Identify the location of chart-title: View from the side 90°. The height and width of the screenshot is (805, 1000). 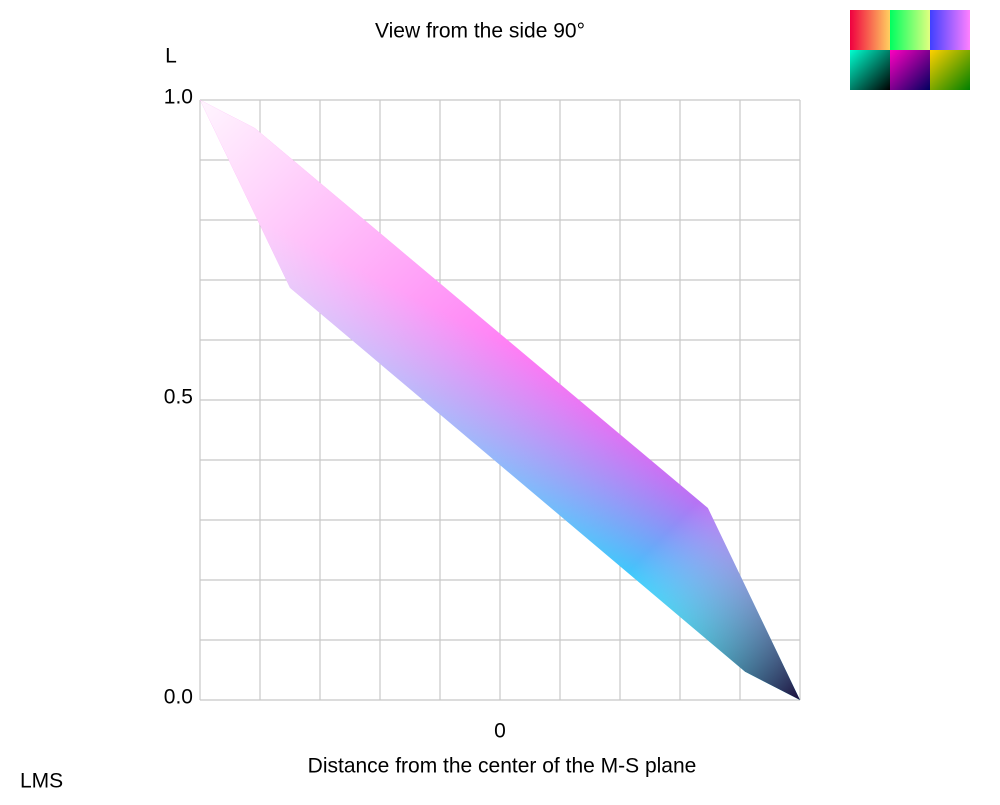
(480, 31).